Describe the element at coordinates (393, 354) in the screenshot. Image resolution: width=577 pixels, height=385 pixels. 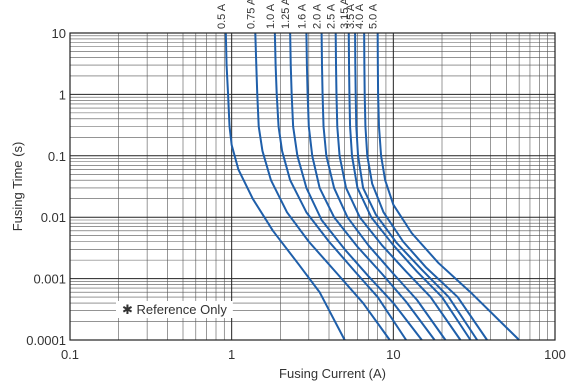
I see `x-tick-label: 10` at that location.